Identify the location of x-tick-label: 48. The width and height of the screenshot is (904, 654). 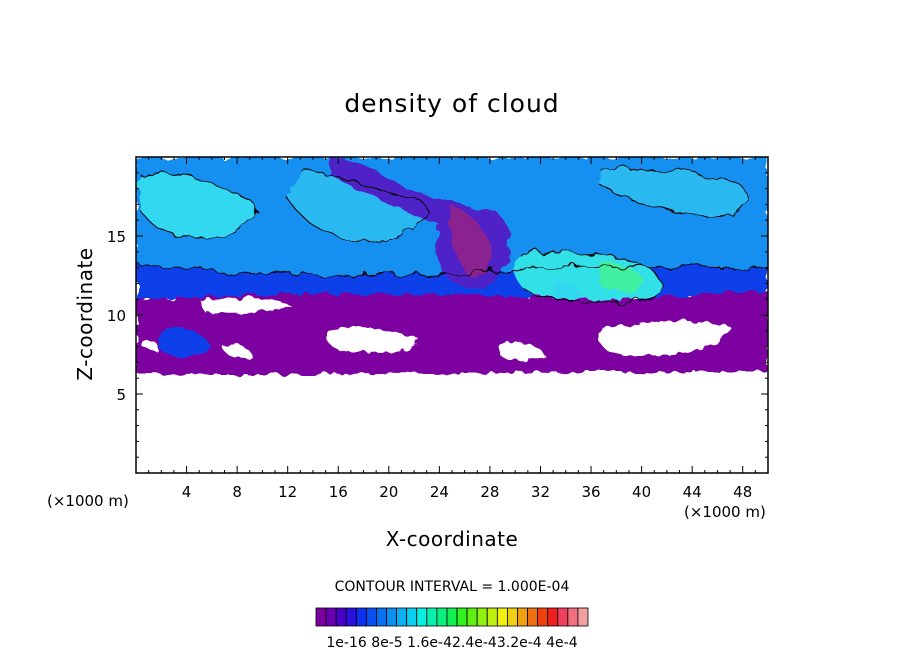
(742, 492).